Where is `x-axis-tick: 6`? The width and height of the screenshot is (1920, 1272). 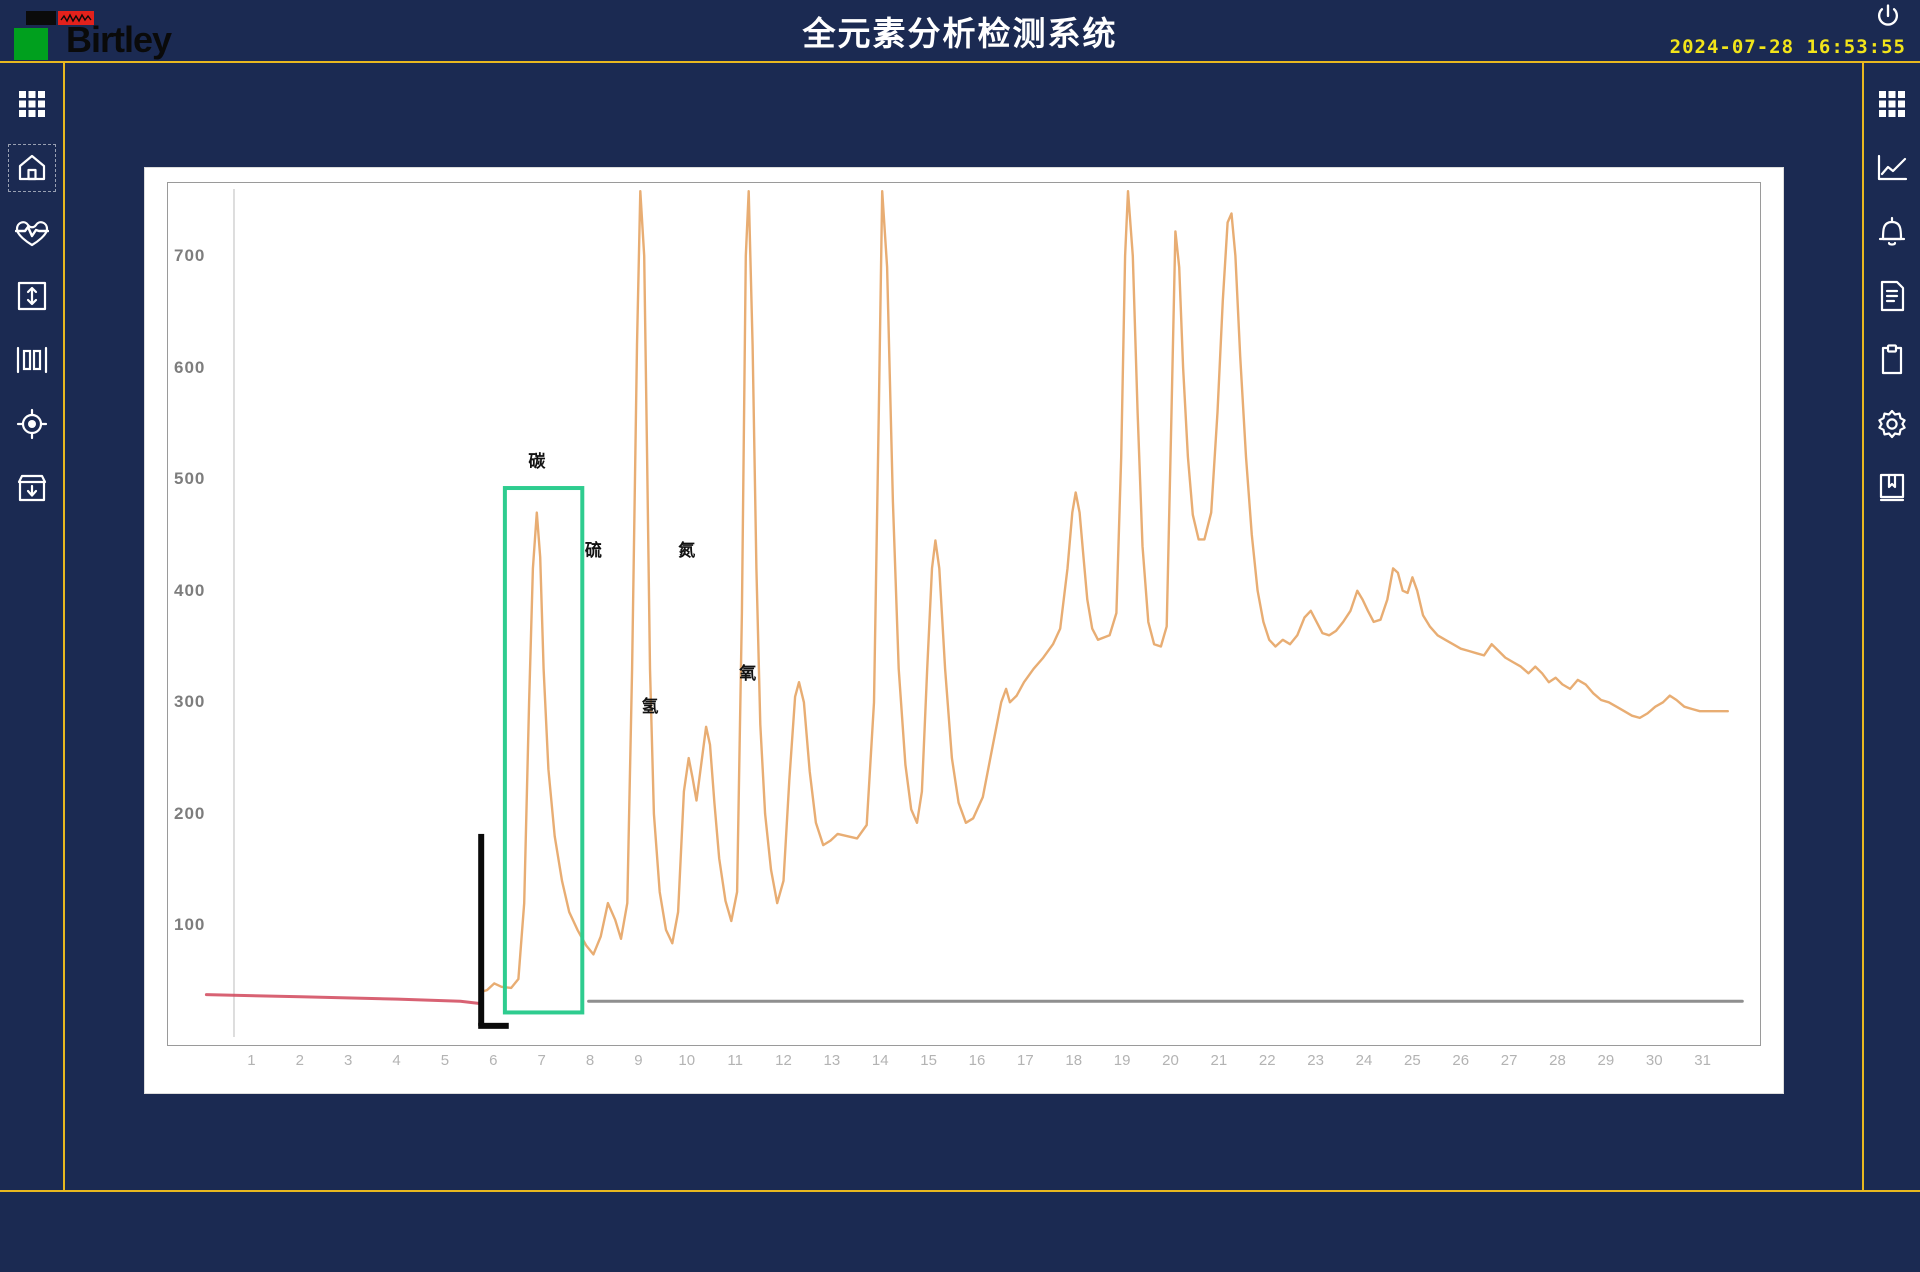
x-axis-tick: 6 is located at coordinates (493, 1060).